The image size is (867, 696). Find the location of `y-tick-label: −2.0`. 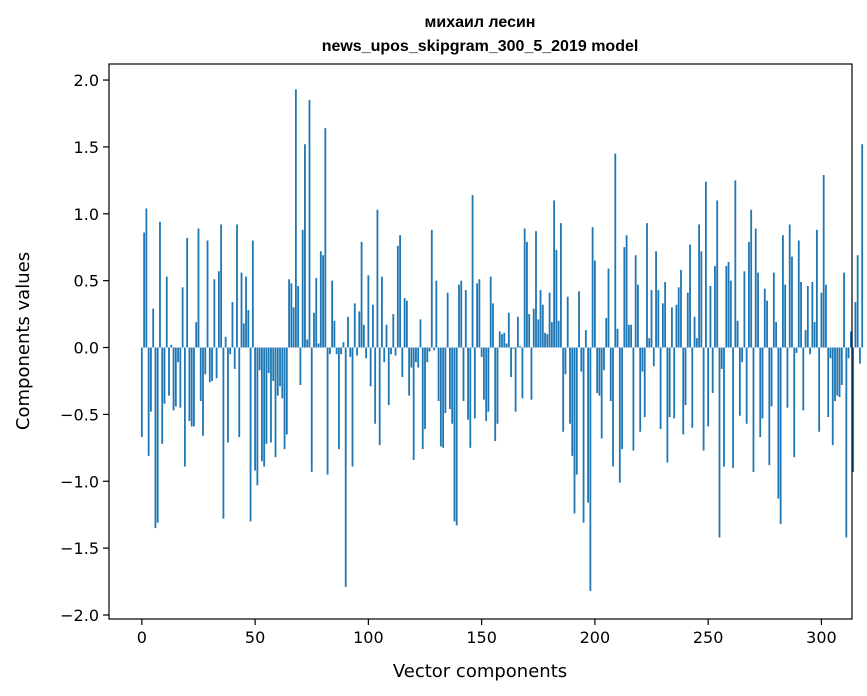

y-tick-label: −2.0 is located at coordinates (79, 615).